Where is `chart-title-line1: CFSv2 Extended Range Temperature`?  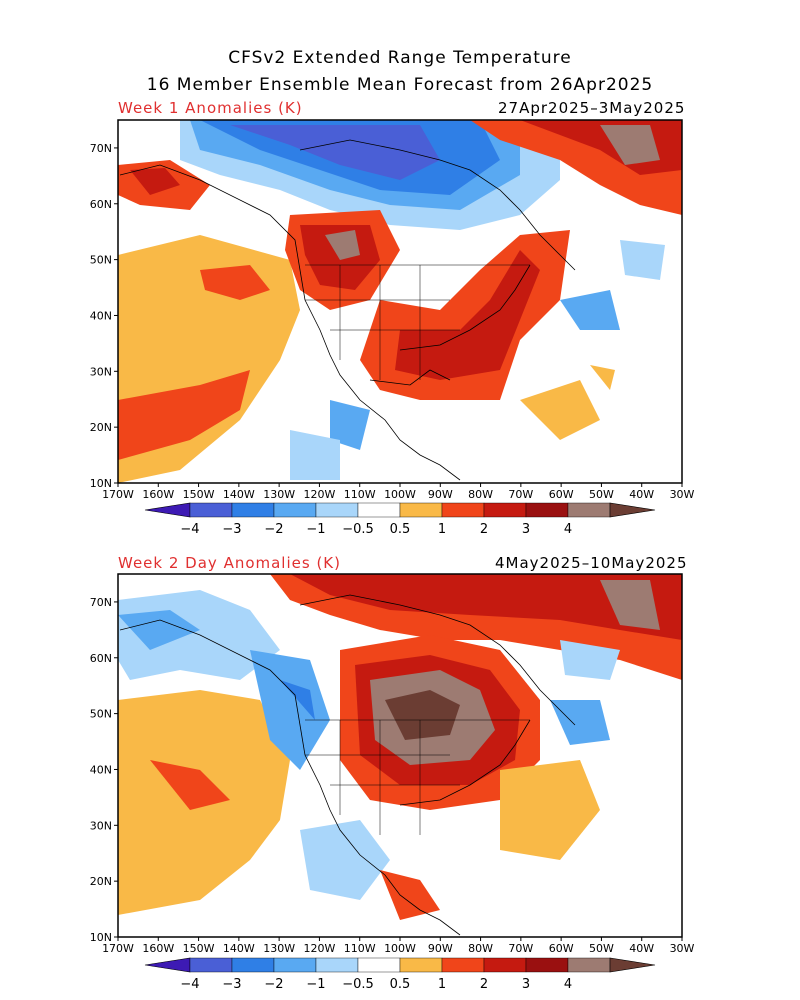
chart-title-line1: CFSv2 Extended Range Temperature is located at coordinates (400, 58).